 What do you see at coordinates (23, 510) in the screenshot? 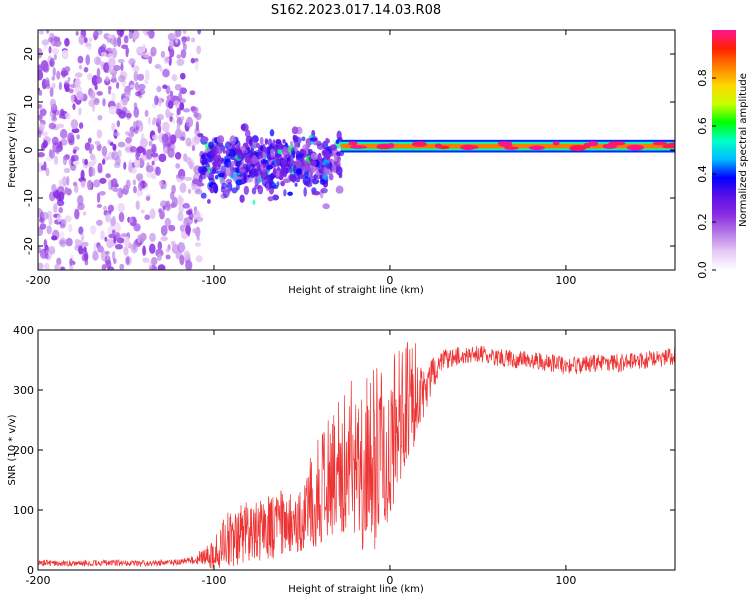
I see `snr-ytick-label: 100` at bounding box center [23, 510].